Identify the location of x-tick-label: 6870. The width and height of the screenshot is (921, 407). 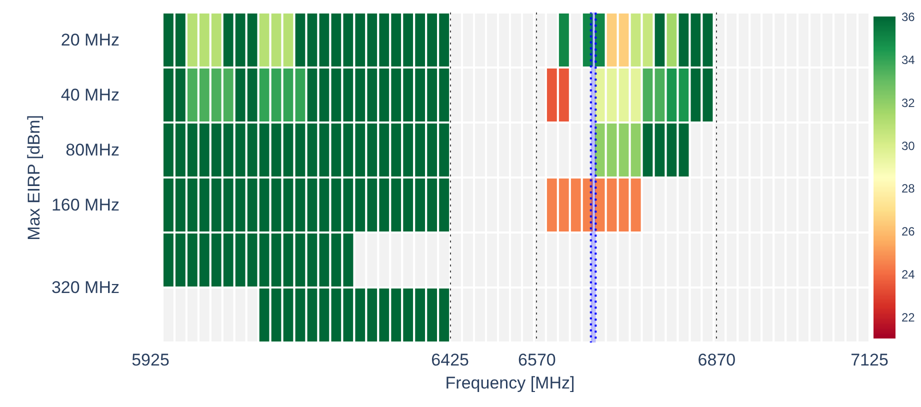
(717, 360).